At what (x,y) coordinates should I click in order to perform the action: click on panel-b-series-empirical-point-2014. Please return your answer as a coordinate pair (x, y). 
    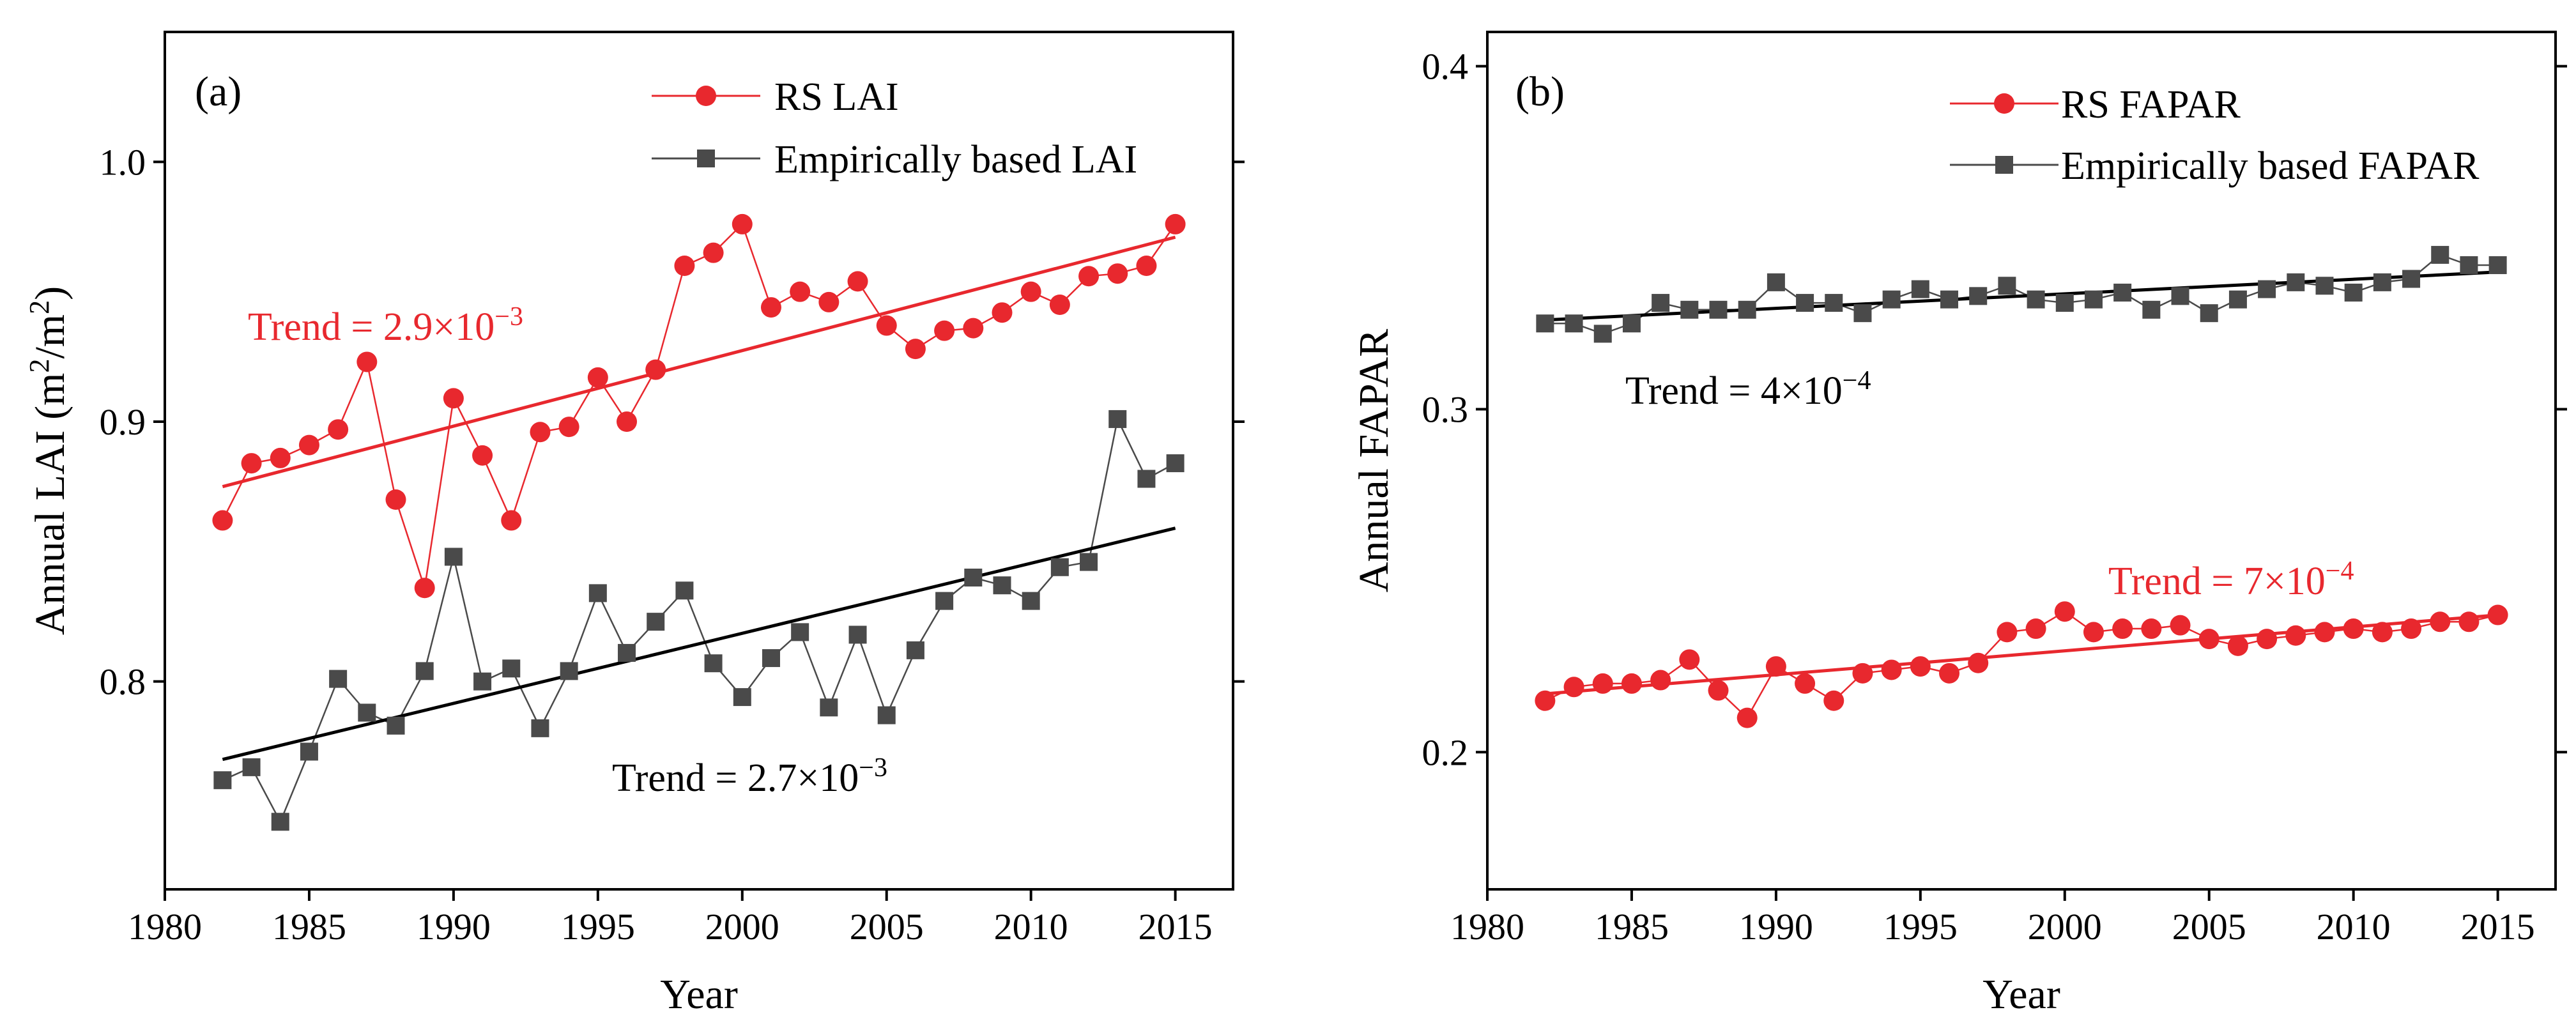
    Looking at the image, I should click on (2469, 265).